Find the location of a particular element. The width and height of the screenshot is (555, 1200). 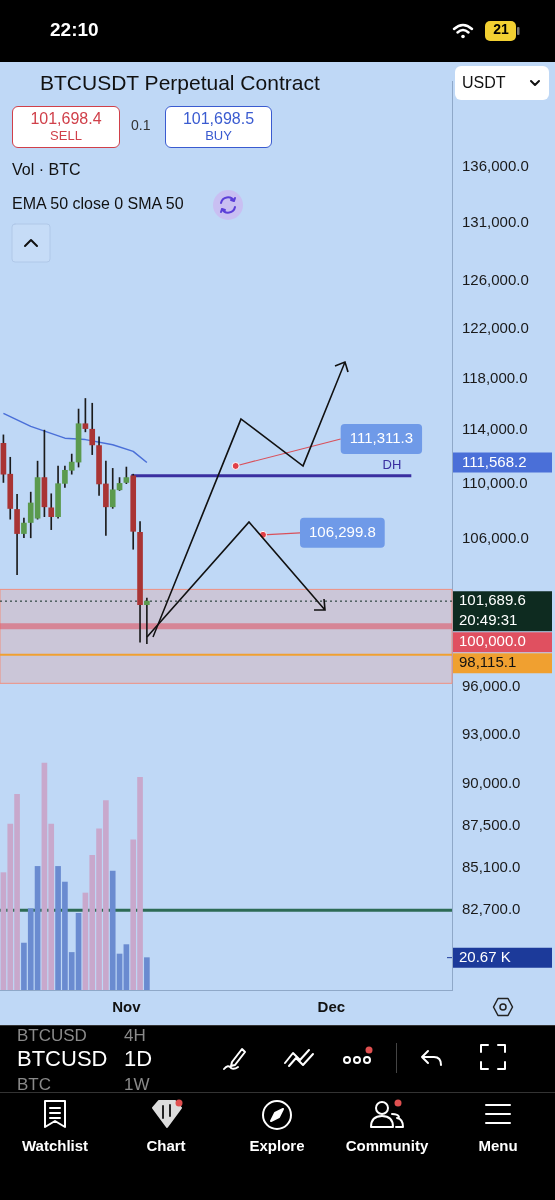

annotation: SELL is located at coordinates (66, 136).